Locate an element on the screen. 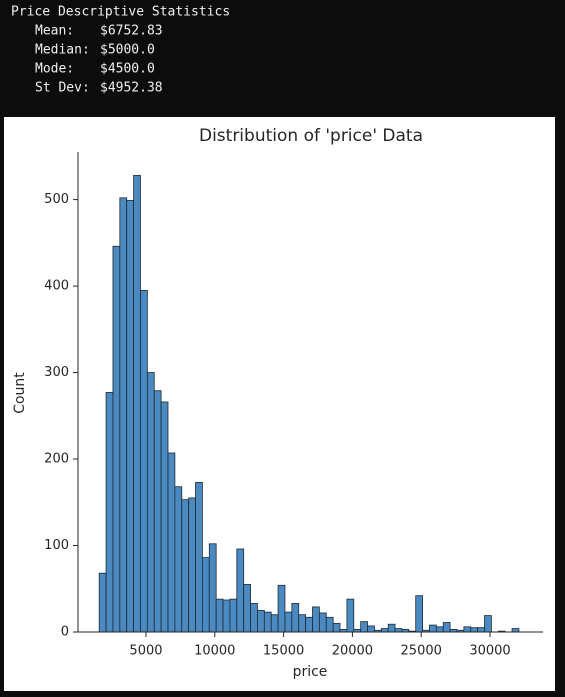  stat-value: $5000.0 is located at coordinates (127, 50).